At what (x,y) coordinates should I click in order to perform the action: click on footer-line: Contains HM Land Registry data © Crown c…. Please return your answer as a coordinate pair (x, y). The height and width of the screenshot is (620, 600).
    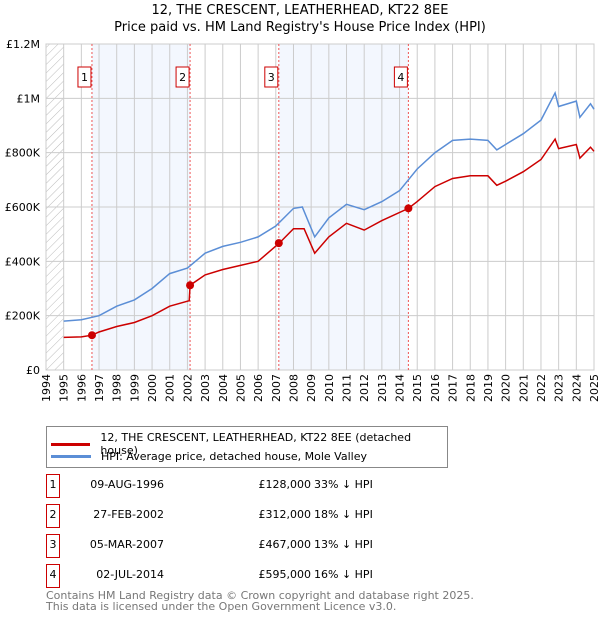
    Looking at the image, I should click on (260, 595).